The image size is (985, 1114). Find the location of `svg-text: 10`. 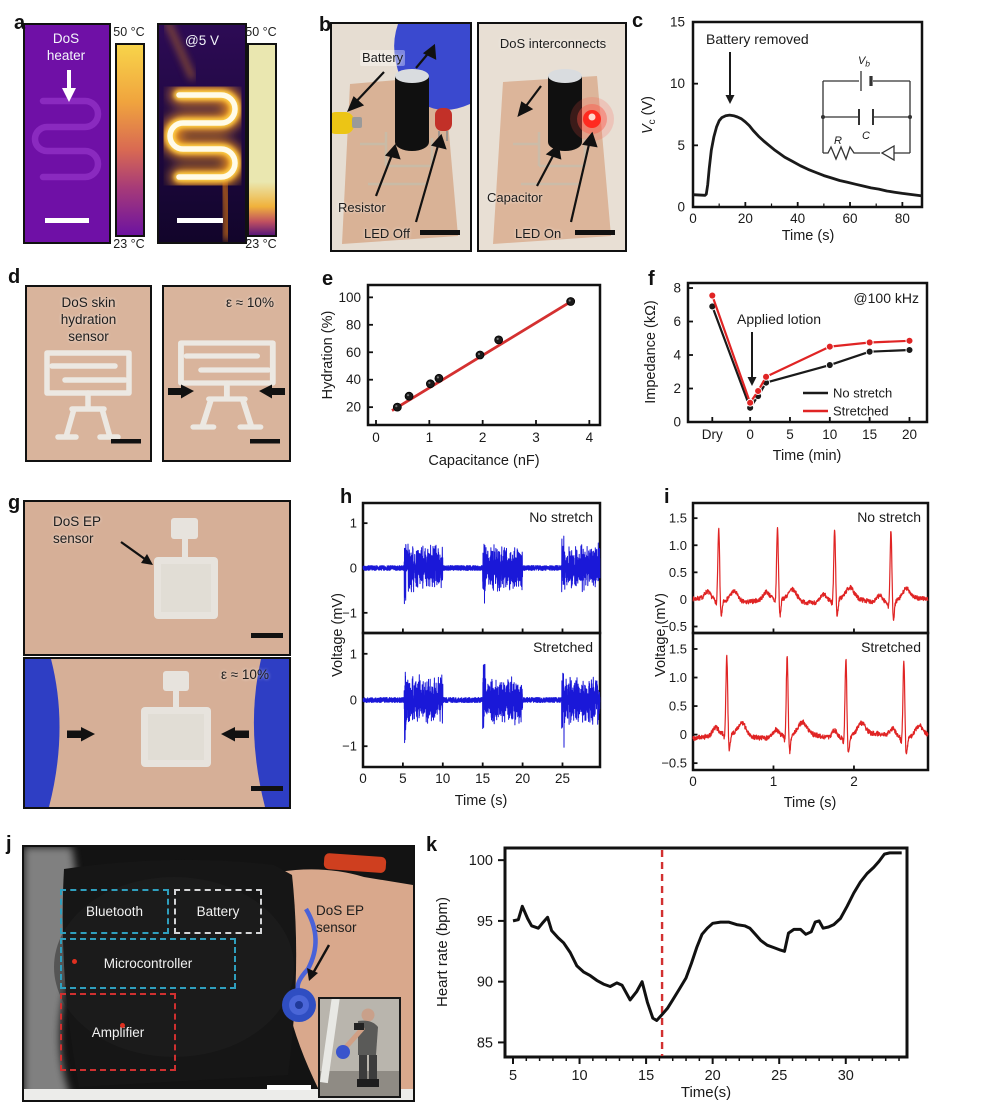

svg-text: 10 is located at coordinates (579, 1076).